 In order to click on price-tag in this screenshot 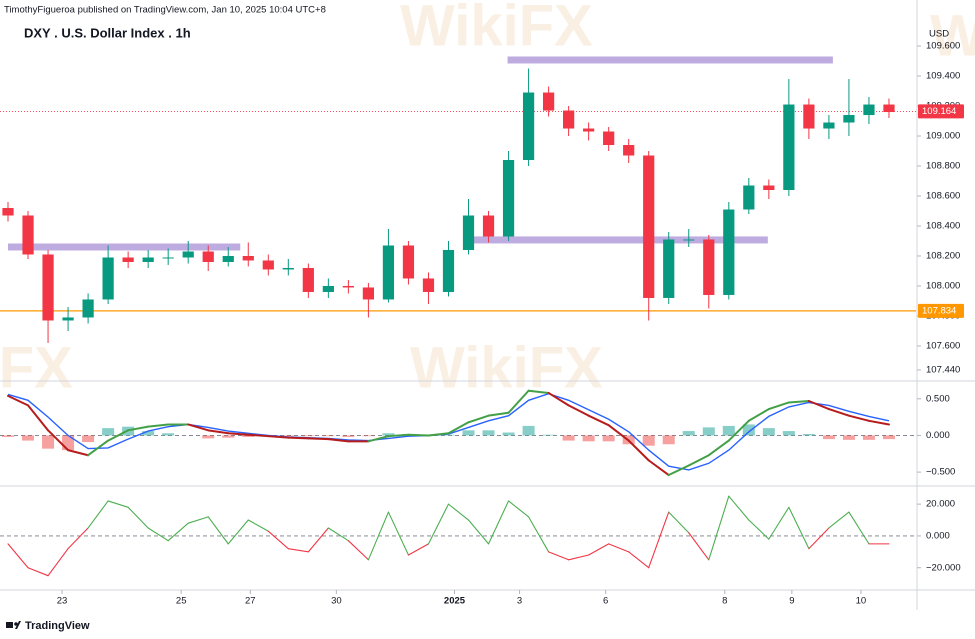, I will do `click(941, 310)`.